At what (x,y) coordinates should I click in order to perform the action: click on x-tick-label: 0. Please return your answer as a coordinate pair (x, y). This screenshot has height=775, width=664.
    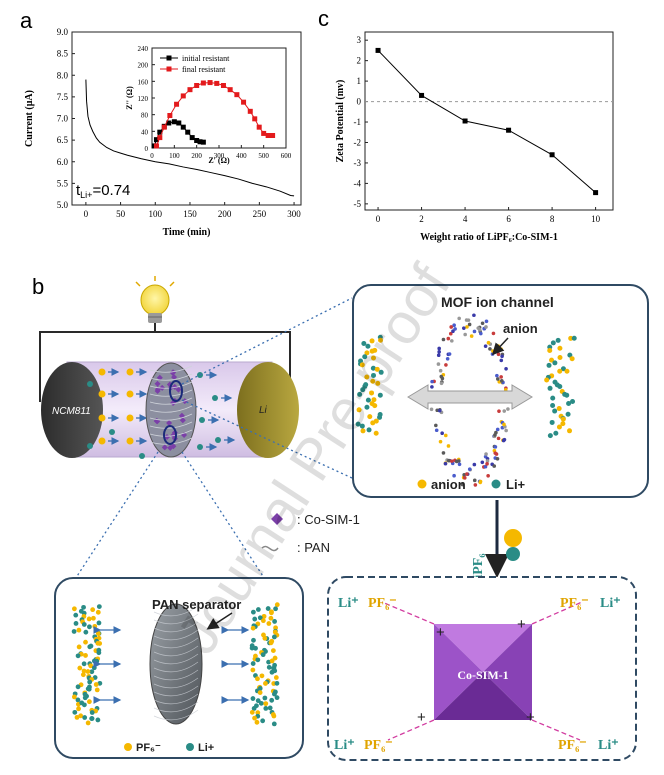
    Looking at the image, I should click on (152, 156).